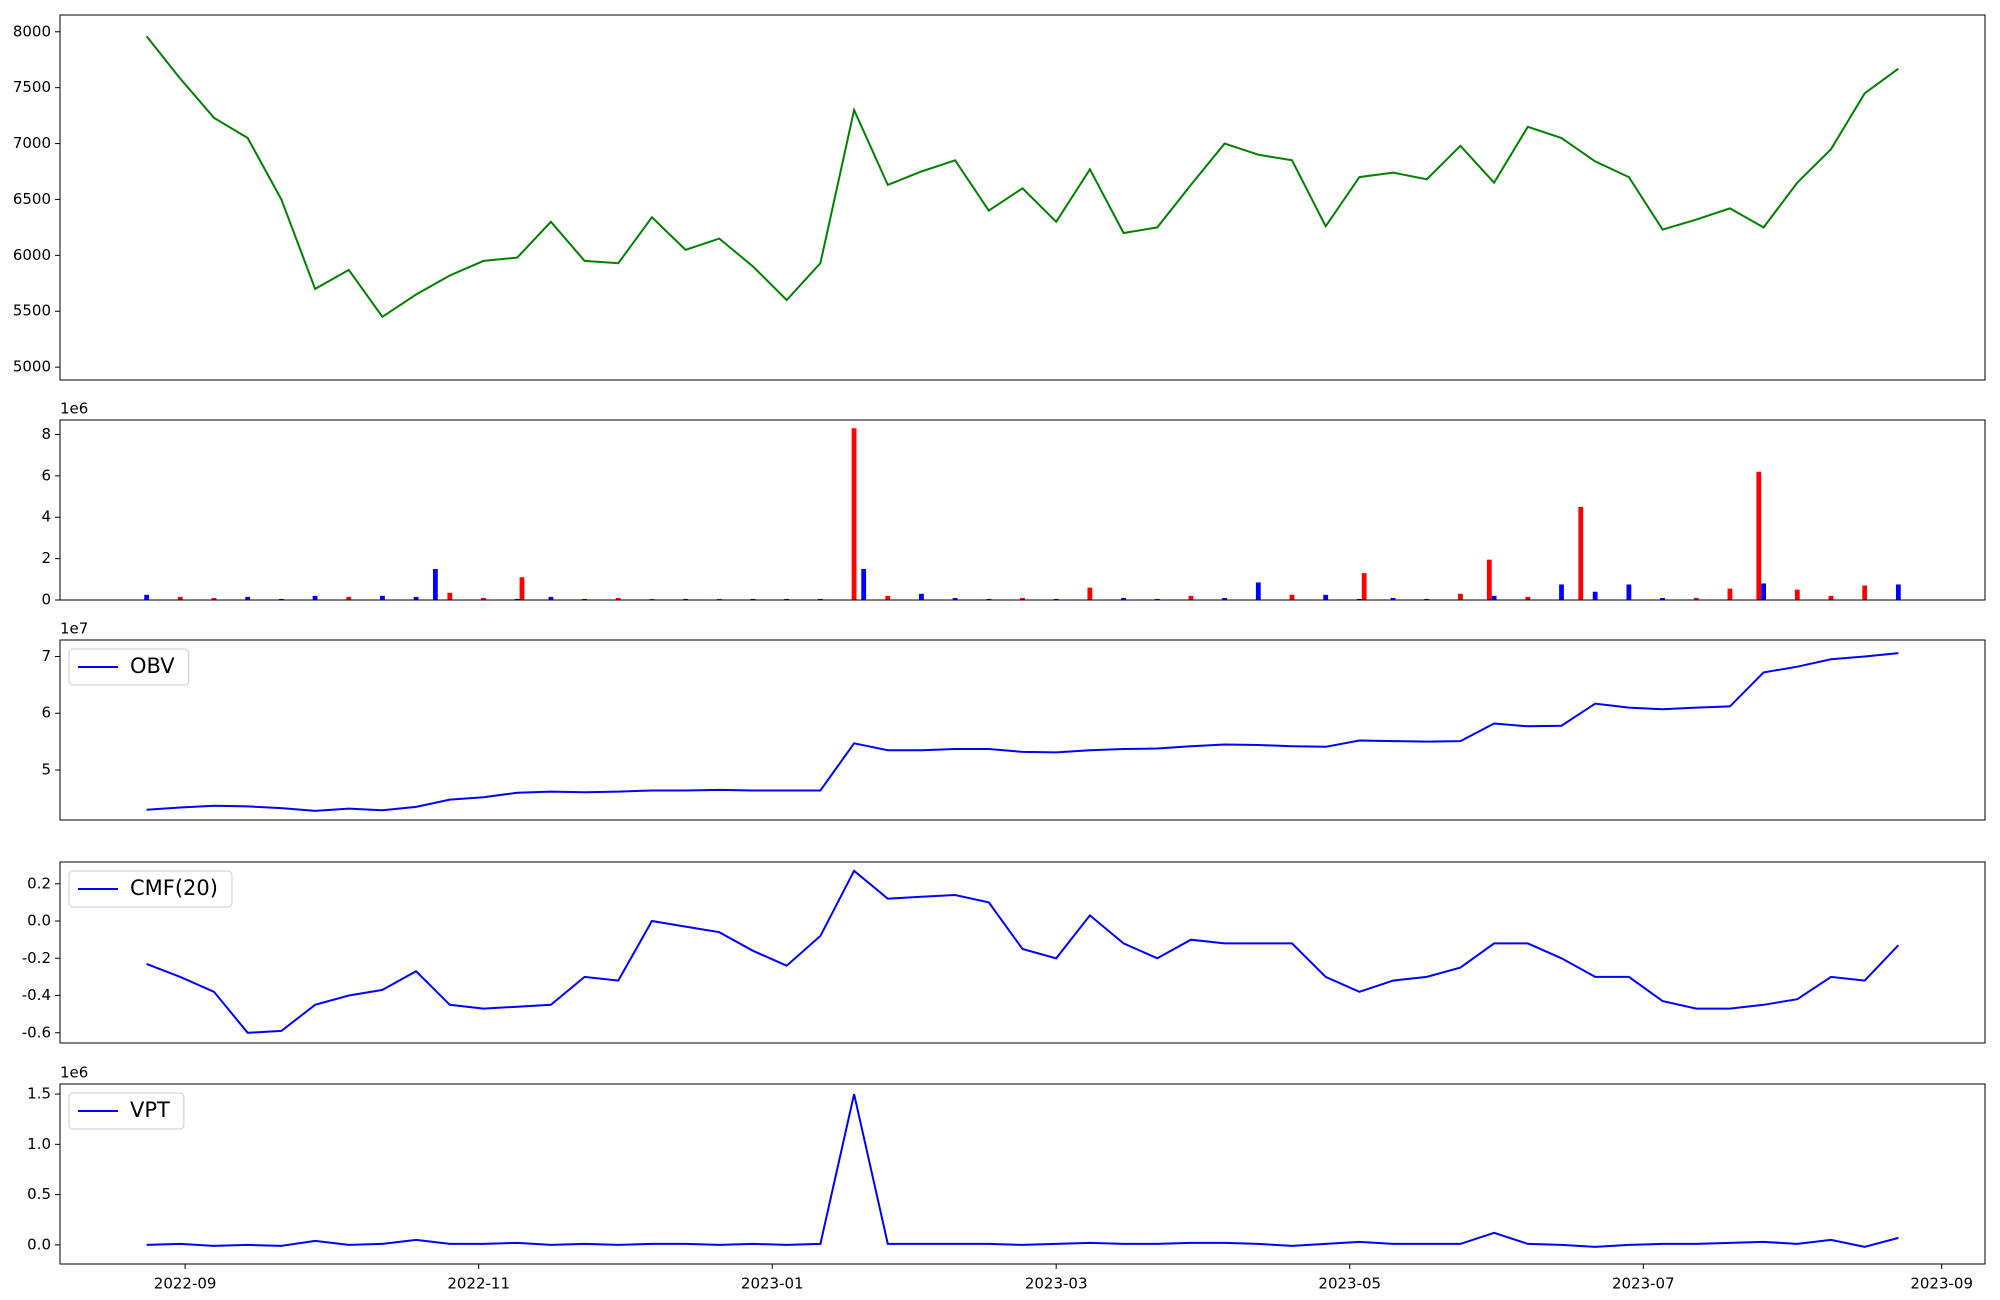 The image size is (2000, 1300). What do you see at coordinates (32, 143) in the screenshot?
I see `y-tick-label: 7000` at bounding box center [32, 143].